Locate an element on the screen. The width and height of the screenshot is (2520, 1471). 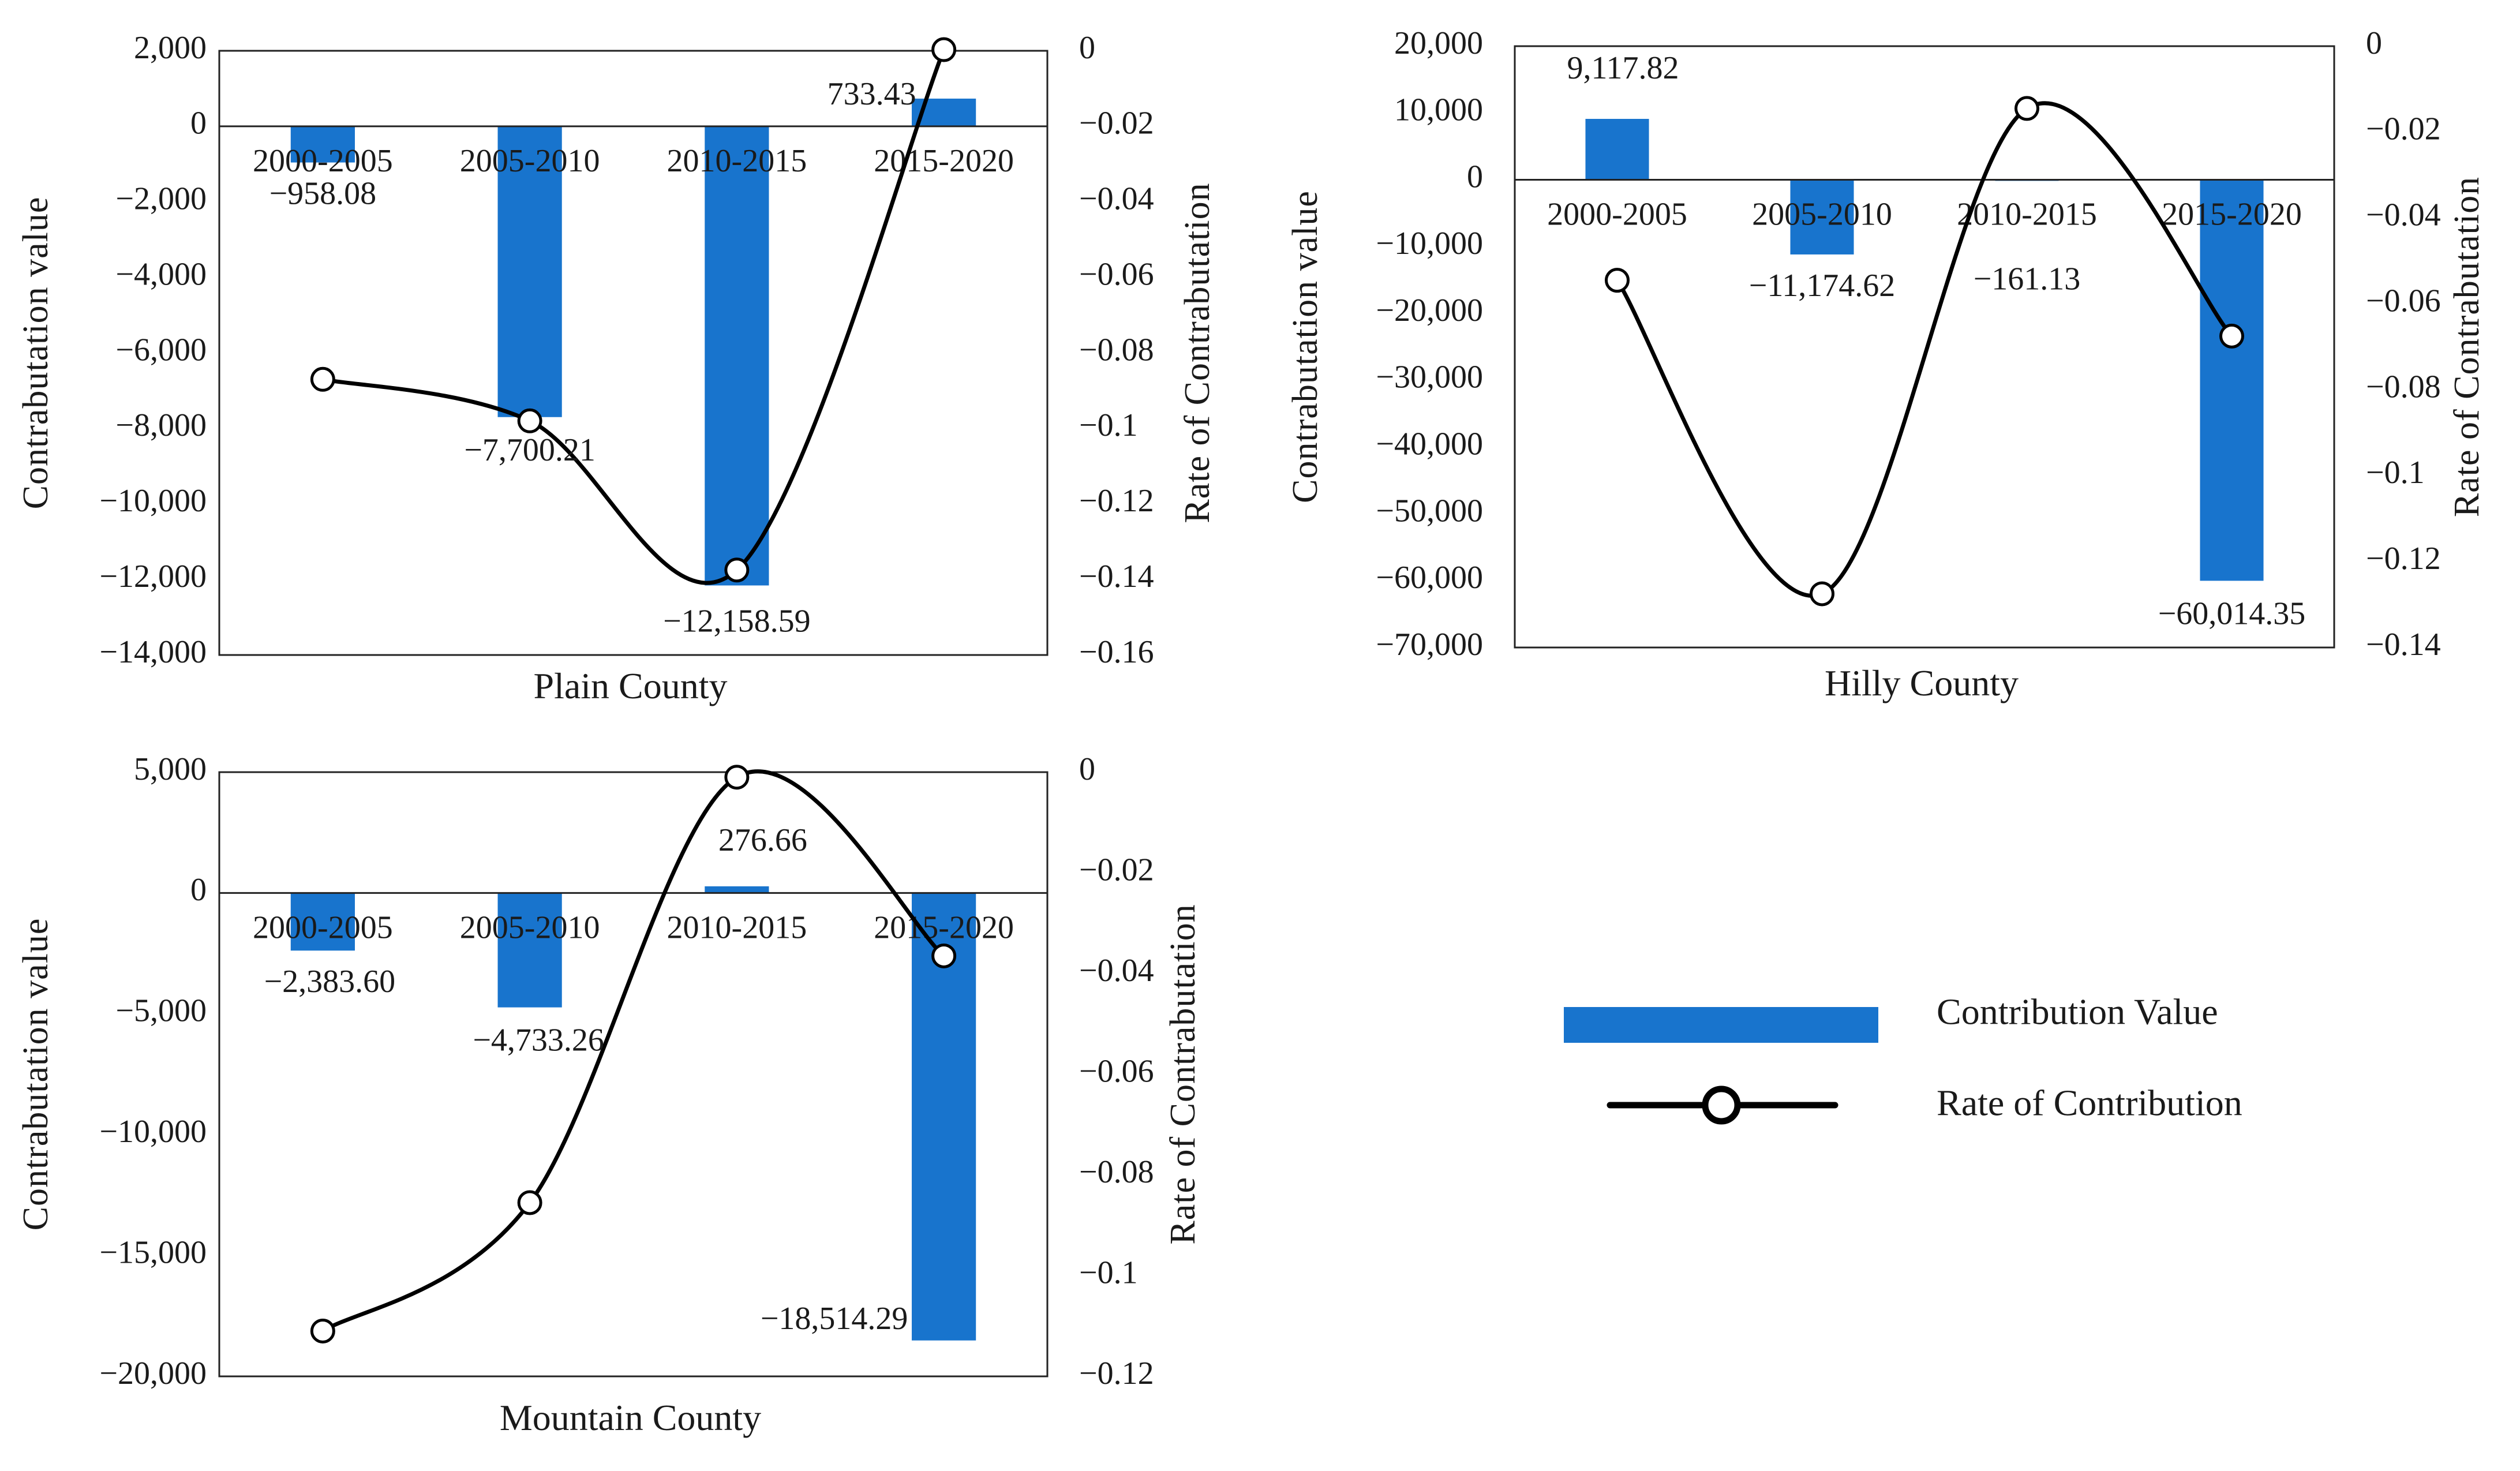
y-tick-label: 10,000 is located at coordinates (1439, 110).